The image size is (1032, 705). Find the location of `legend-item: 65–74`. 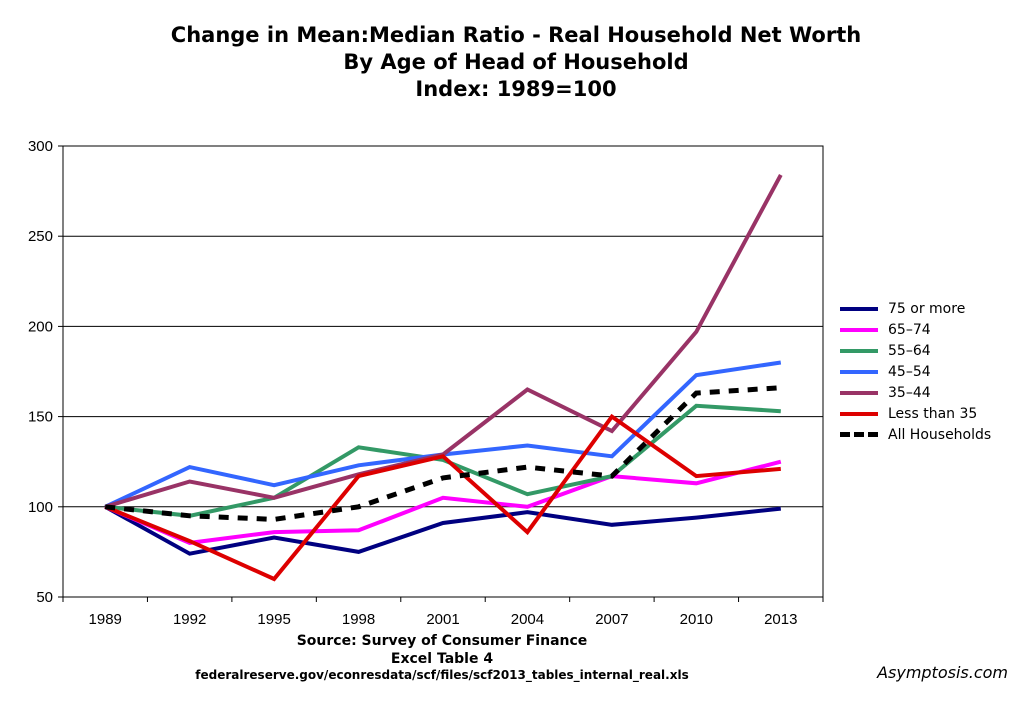

legend-item: 65–74 is located at coordinates (915, 329).